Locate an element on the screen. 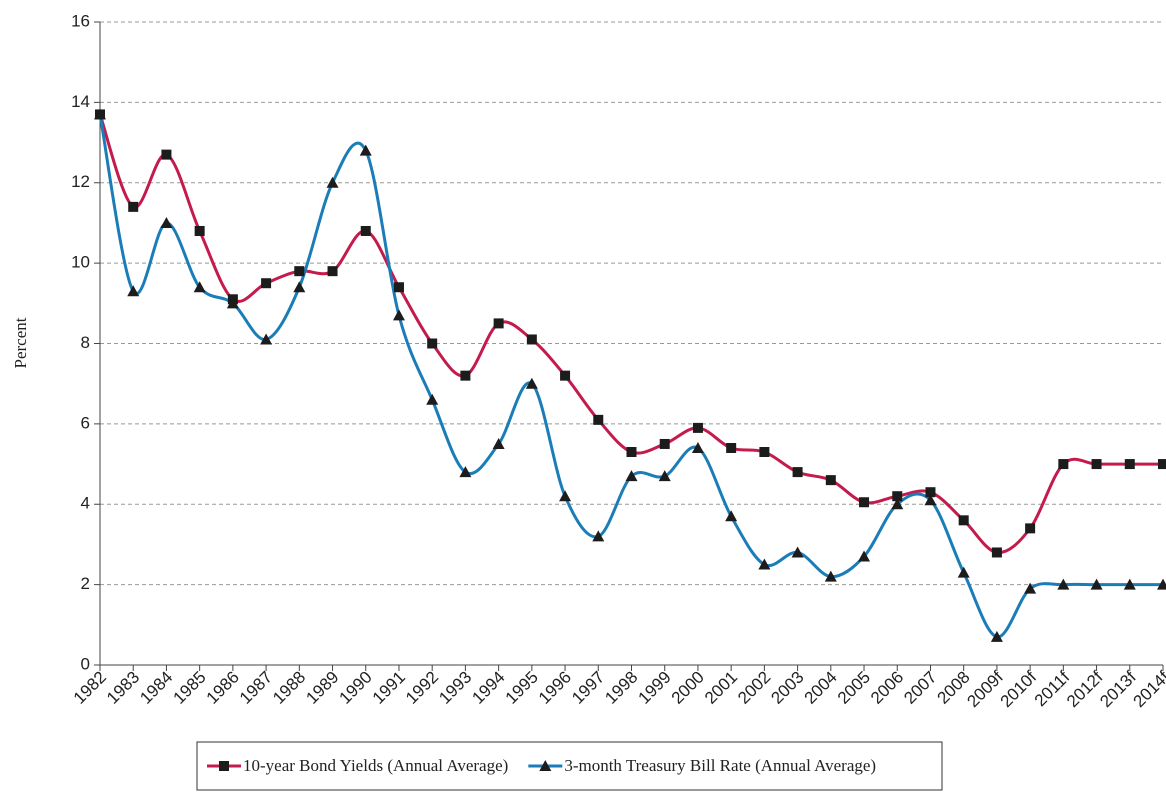  y-tick-label: 14 is located at coordinates (80, 101).